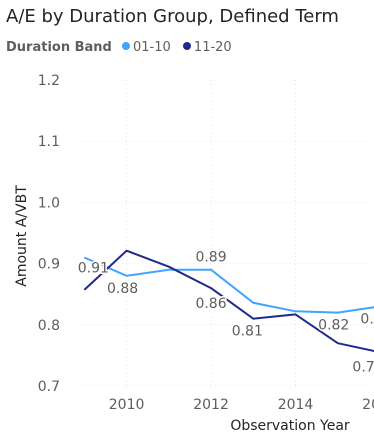  I want to click on data-label: 0.89, so click(210, 258).